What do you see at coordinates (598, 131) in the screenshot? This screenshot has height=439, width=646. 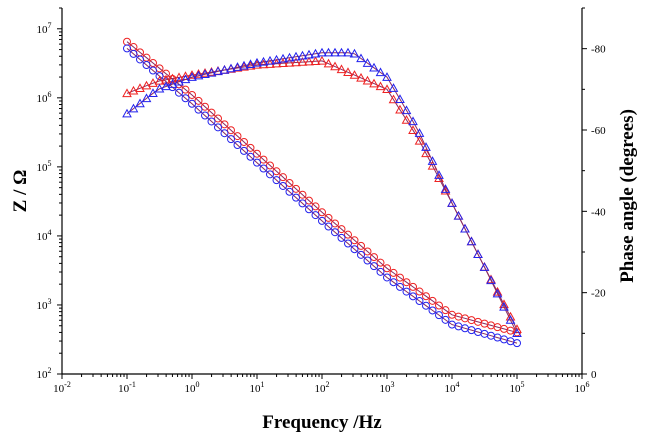 I see `y-right-tick-label: -60` at bounding box center [598, 131].